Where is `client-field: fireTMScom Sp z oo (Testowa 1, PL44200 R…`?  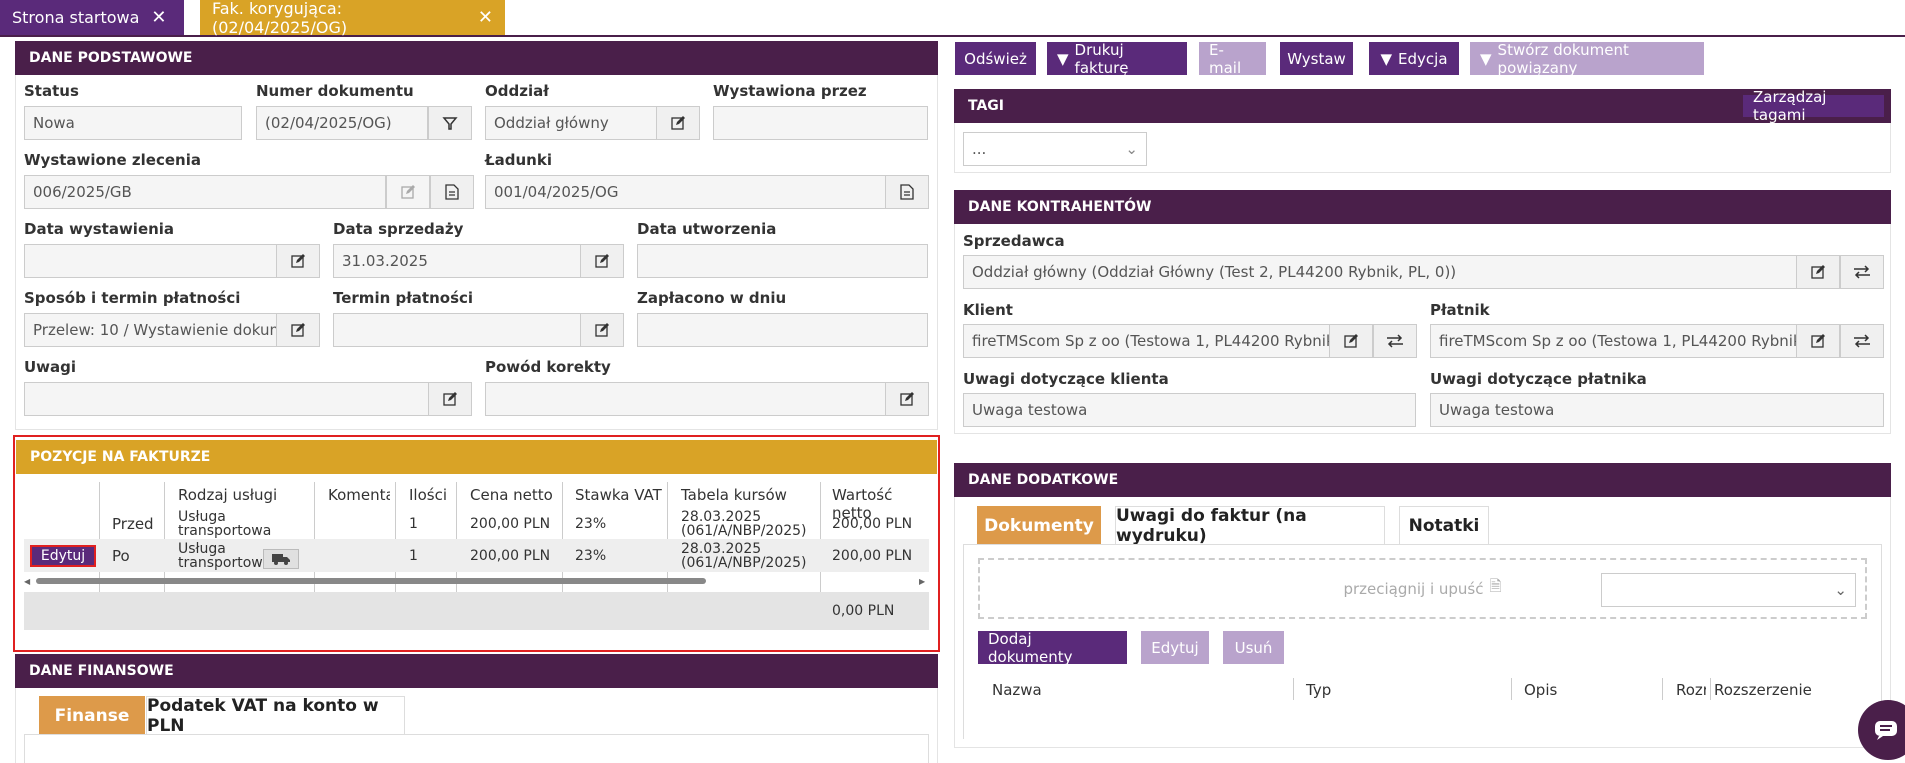
client-field: fireTMScom Sp z oo (Testowa 1, PL44200 R… is located at coordinates (1146, 341).